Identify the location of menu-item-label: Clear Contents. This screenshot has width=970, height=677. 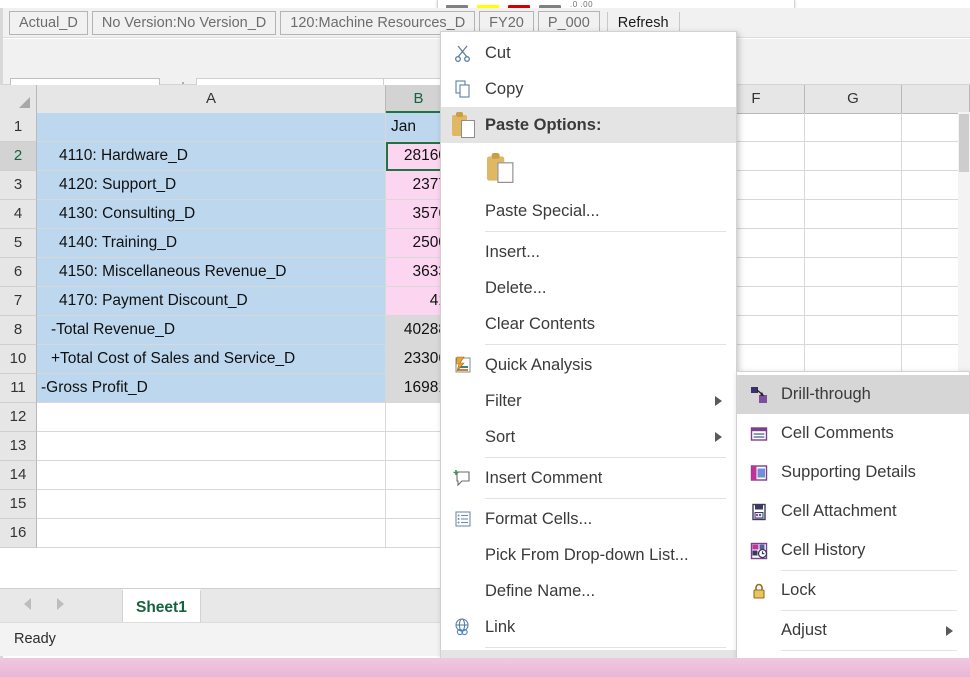
(540, 323).